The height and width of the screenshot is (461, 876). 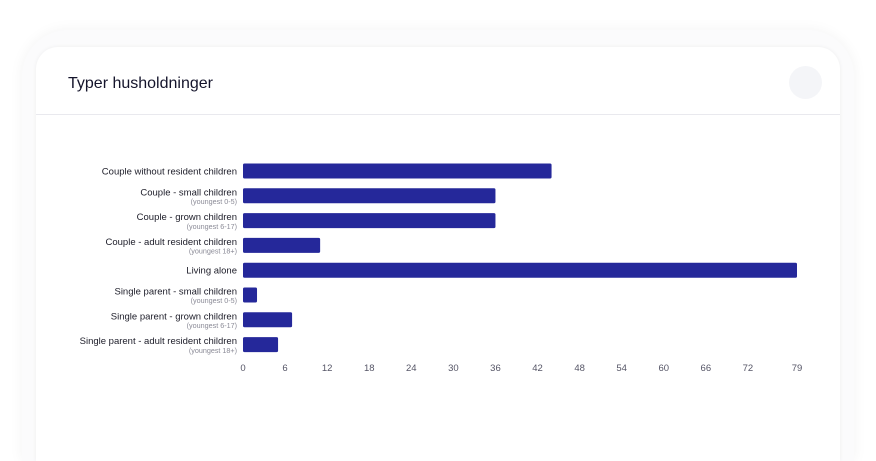 What do you see at coordinates (397, 171) in the screenshot?
I see `bar-couple-without-resident-children` at bounding box center [397, 171].